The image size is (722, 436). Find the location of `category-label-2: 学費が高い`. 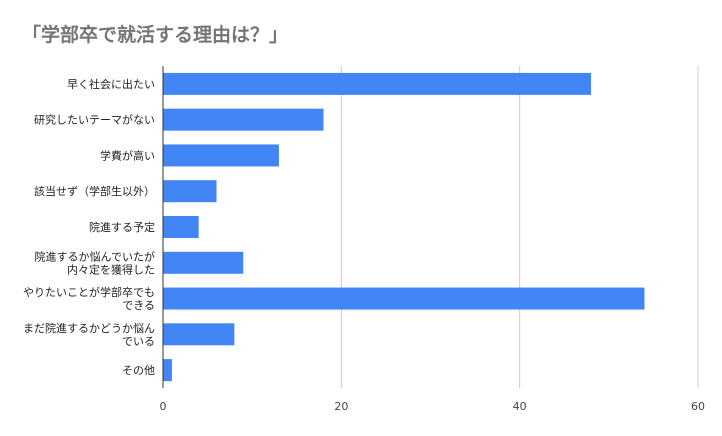

category-label-2: 学費が高い is located at coordinates (127, 155).